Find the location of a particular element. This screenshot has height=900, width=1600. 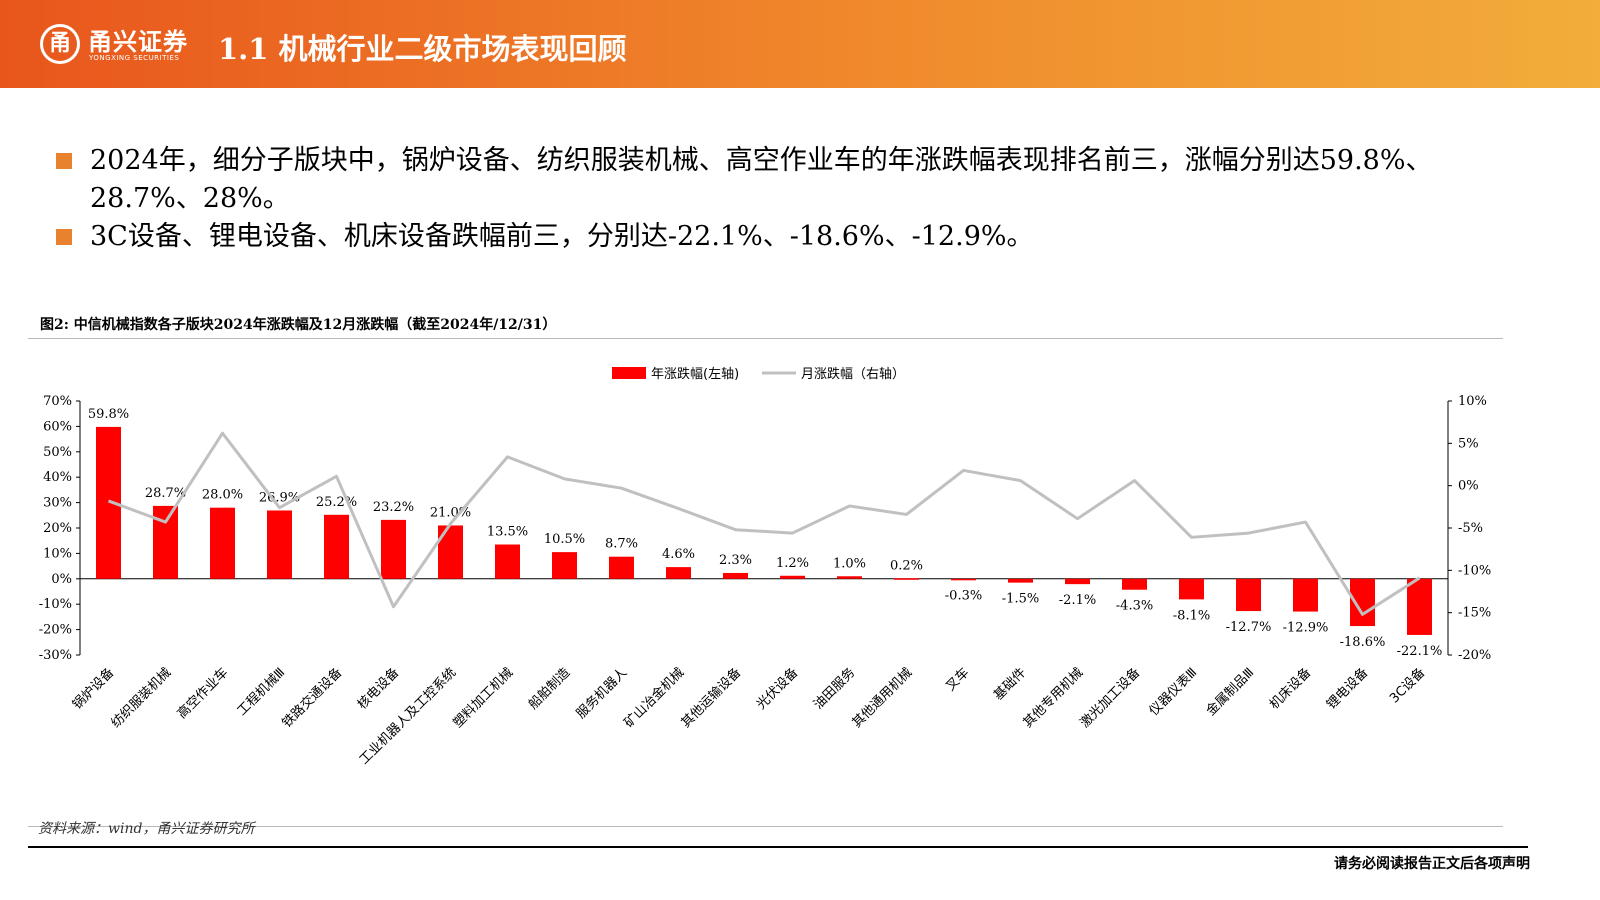

category-label: 锅炉设备 is located at coordinates (93, 689).